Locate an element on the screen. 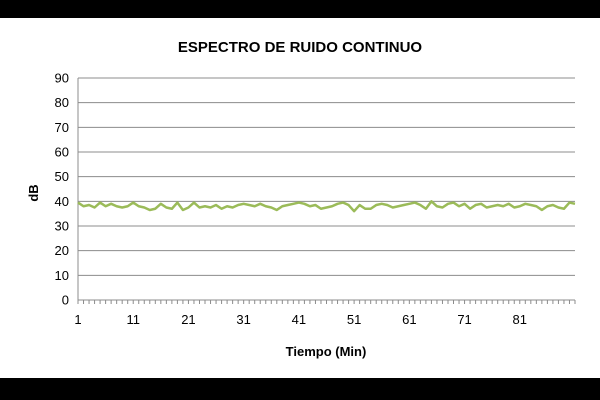 This screenshot has width=600, height=400. series-line is located at coordinates (326, 206).